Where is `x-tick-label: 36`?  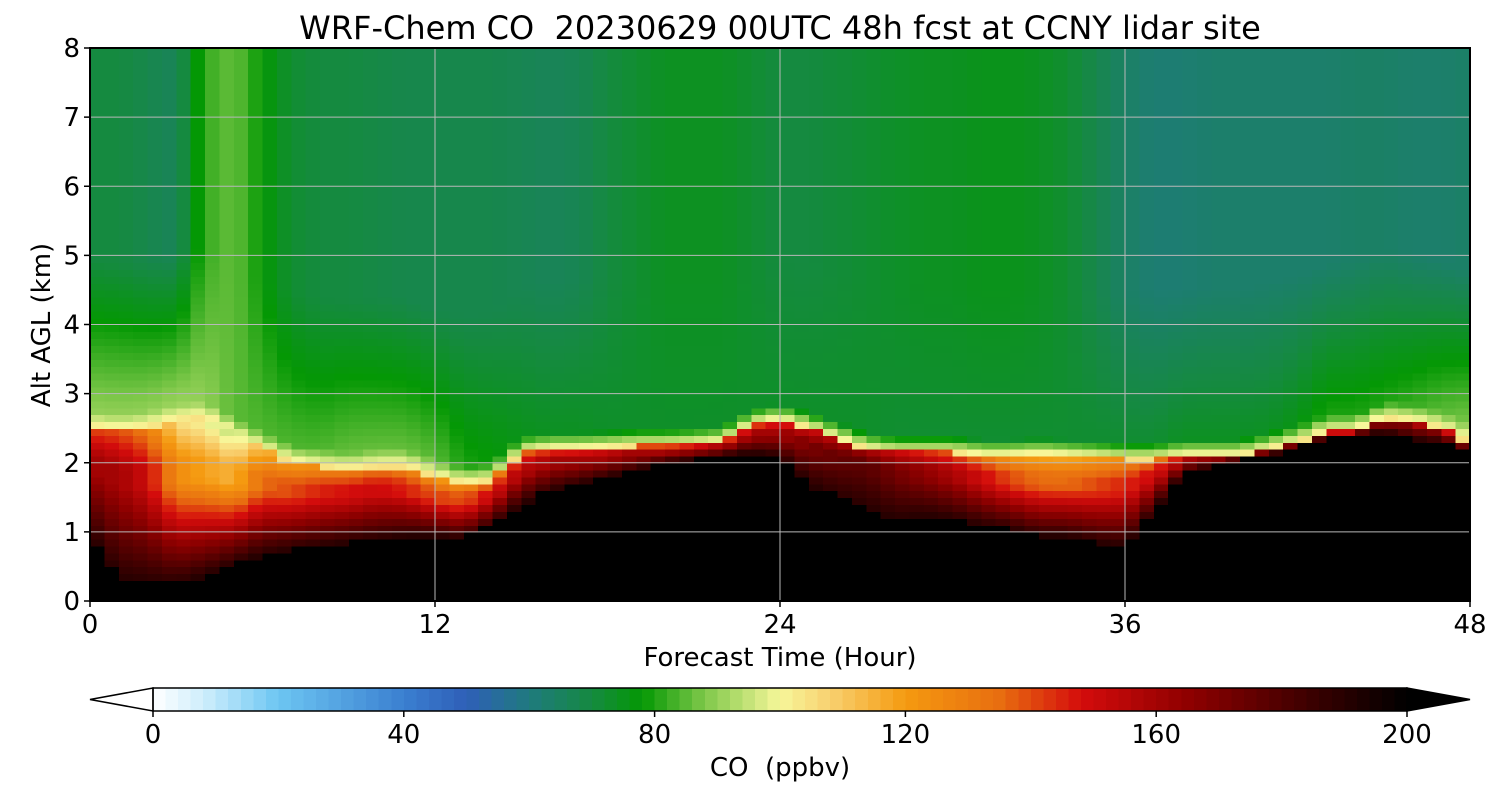 x-tick-label: 36 is located at coordinates (1124, 625).